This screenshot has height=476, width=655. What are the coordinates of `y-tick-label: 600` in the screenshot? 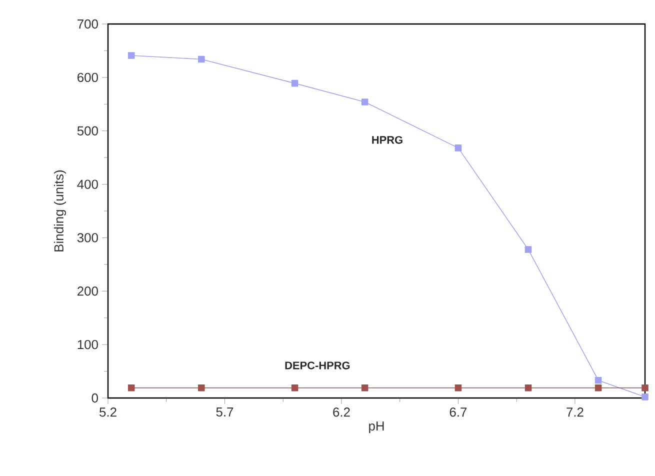 It's located at (88, 77).